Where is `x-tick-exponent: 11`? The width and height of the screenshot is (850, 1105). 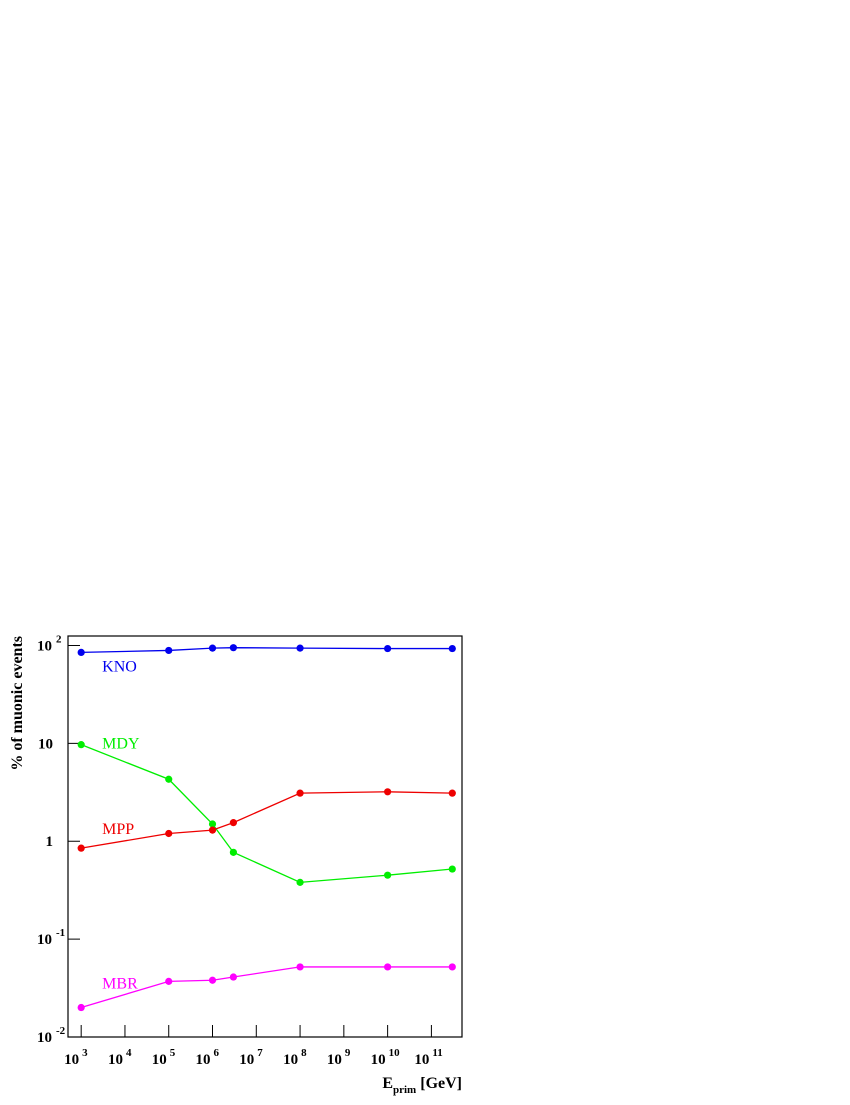
x-tick-exponent: 11 is located at coordinates (437, 1053).